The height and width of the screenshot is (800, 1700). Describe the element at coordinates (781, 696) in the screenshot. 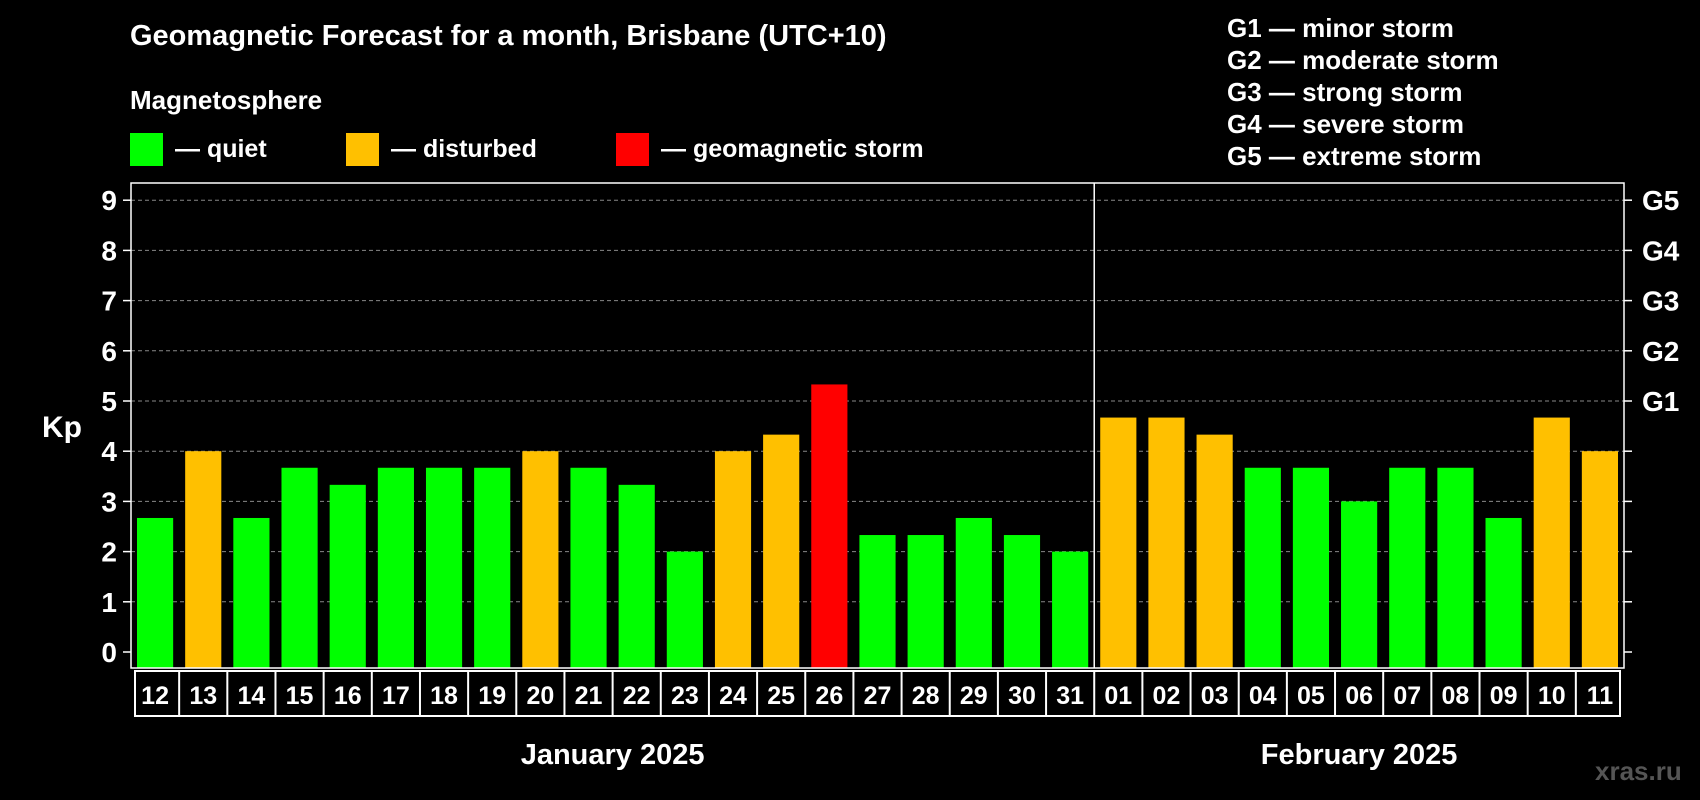

I see `date-label: 25` at that location.